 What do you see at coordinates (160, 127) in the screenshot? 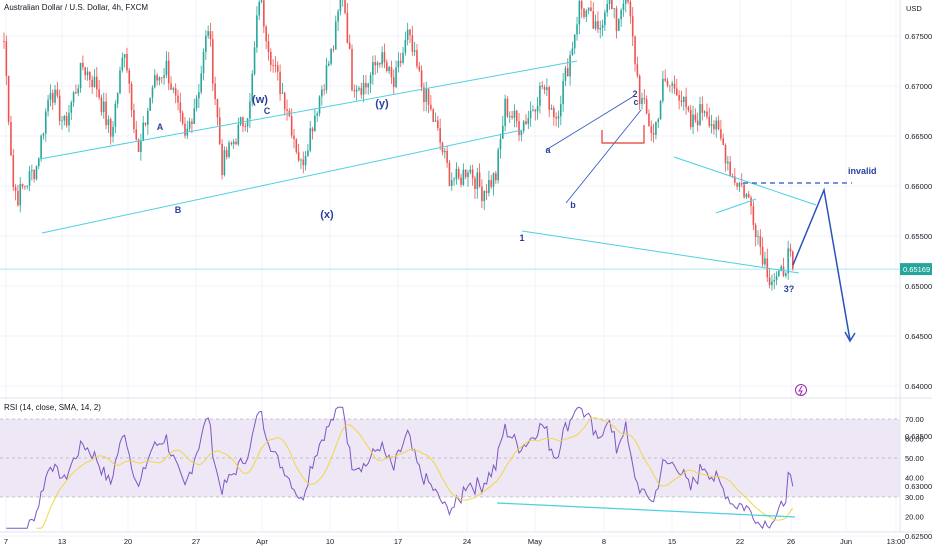
I see `wave-label-A: A` at bounding box center [160, 127].